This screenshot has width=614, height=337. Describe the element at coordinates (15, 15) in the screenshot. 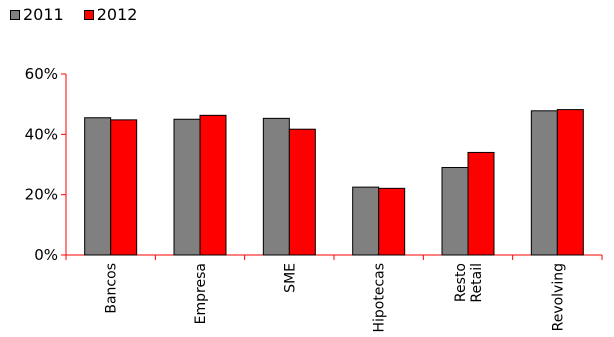

I see `legend-swatch-2011` at that location.